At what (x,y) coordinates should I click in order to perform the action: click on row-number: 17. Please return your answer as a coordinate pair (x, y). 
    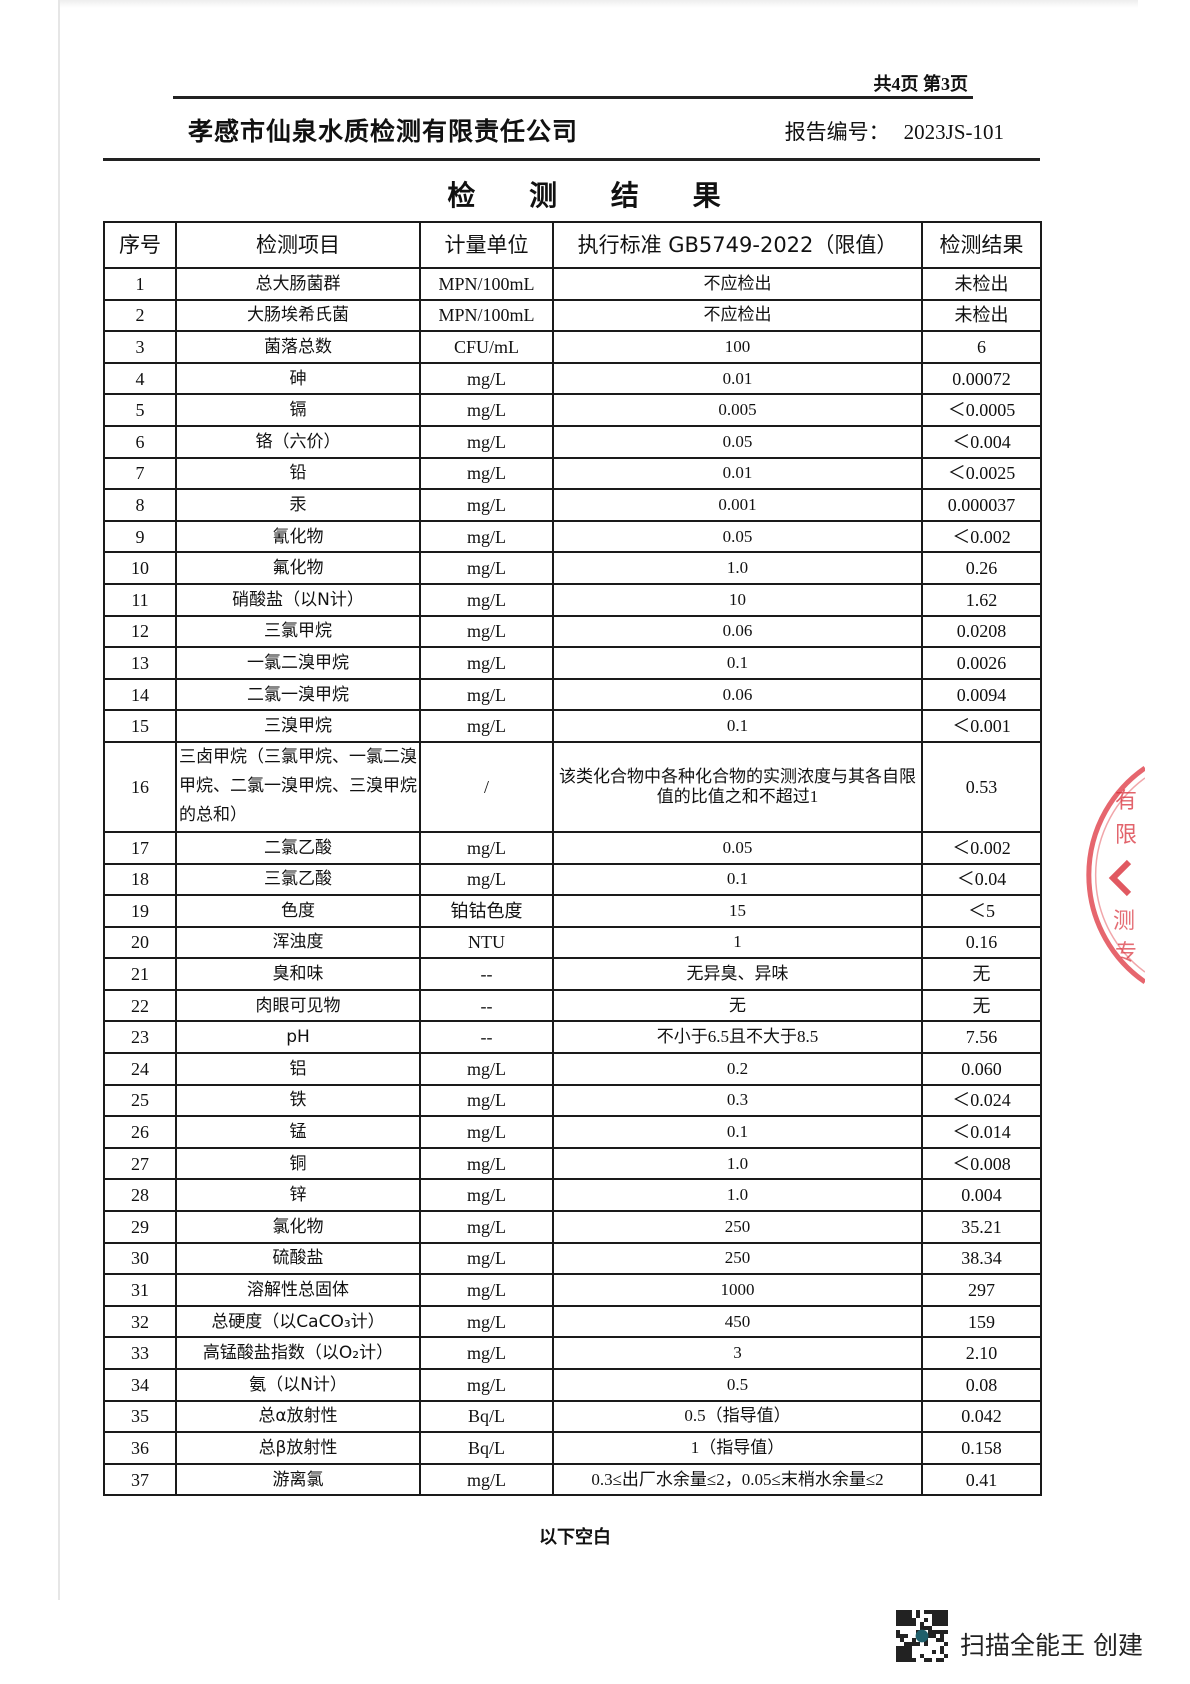
    Looking at the image, I should click on (140, 847).